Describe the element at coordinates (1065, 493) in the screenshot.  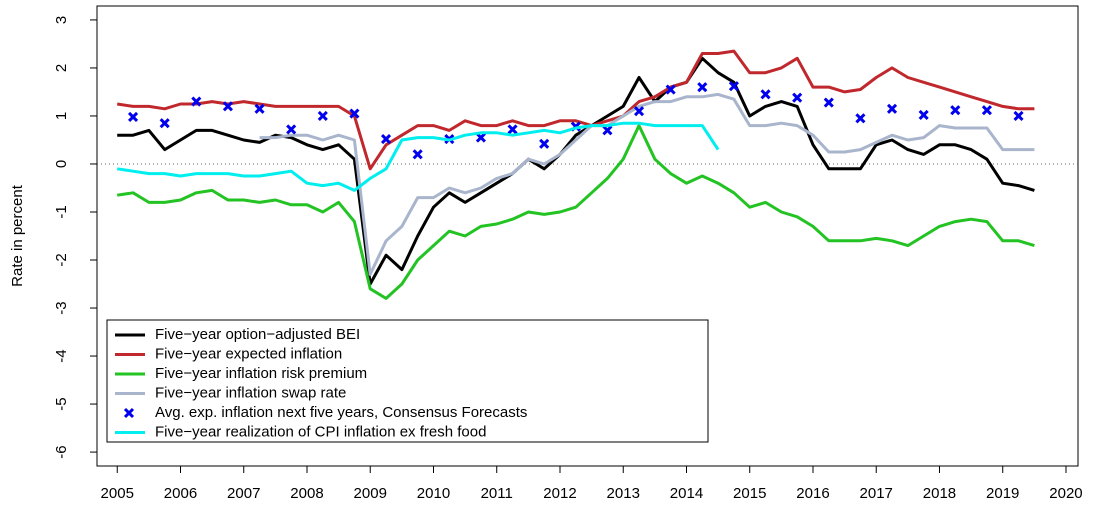
I see `x-tick-label: 2020` at that location.